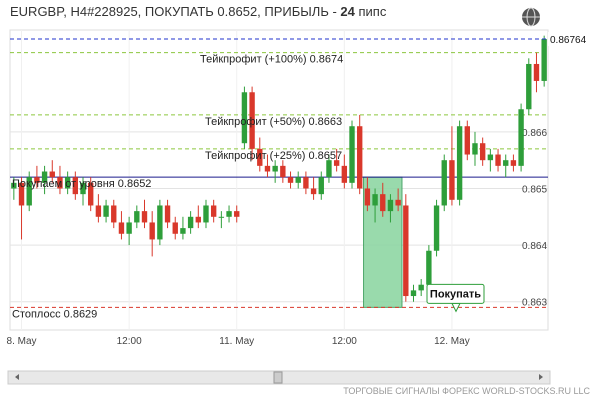 The width and height of the screenshot is (600, 400). What do you see at coordinates (534, 303) in the screenshot?
I see `y-tick-label: 0.863` at bounding box center [534, 303].